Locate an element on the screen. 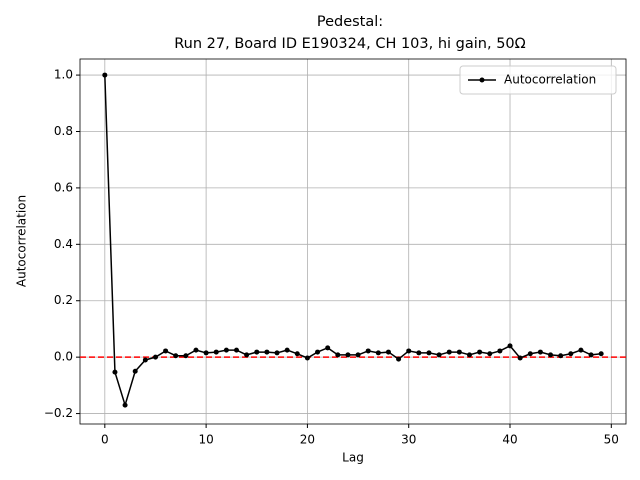  y-tick-label: 0.2 is located at coordinates (63, 300).